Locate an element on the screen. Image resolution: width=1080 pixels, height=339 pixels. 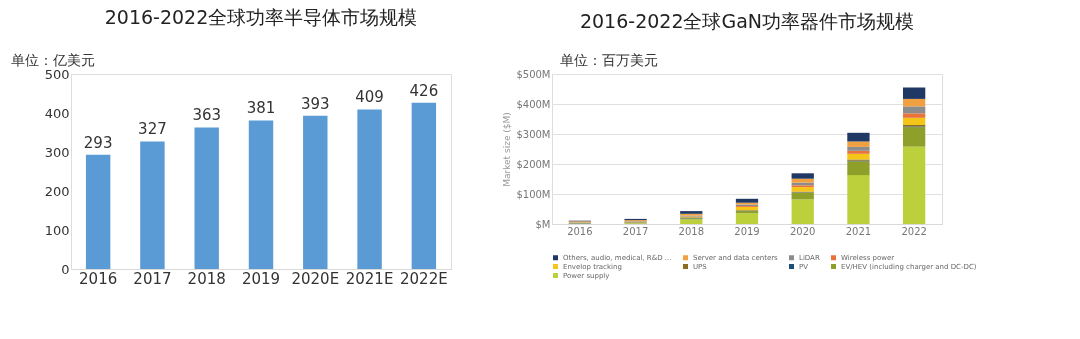
y-tick-label: 300 is located at coordinates (57, 152).